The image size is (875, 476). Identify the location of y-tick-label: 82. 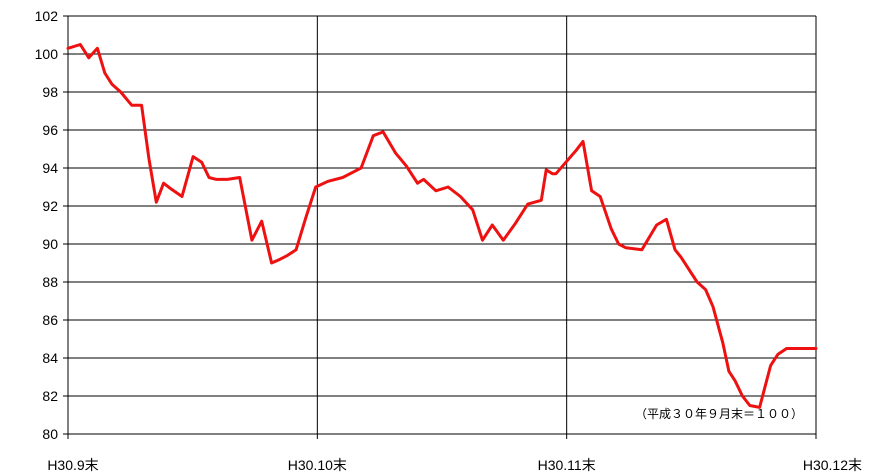
(50, 396).